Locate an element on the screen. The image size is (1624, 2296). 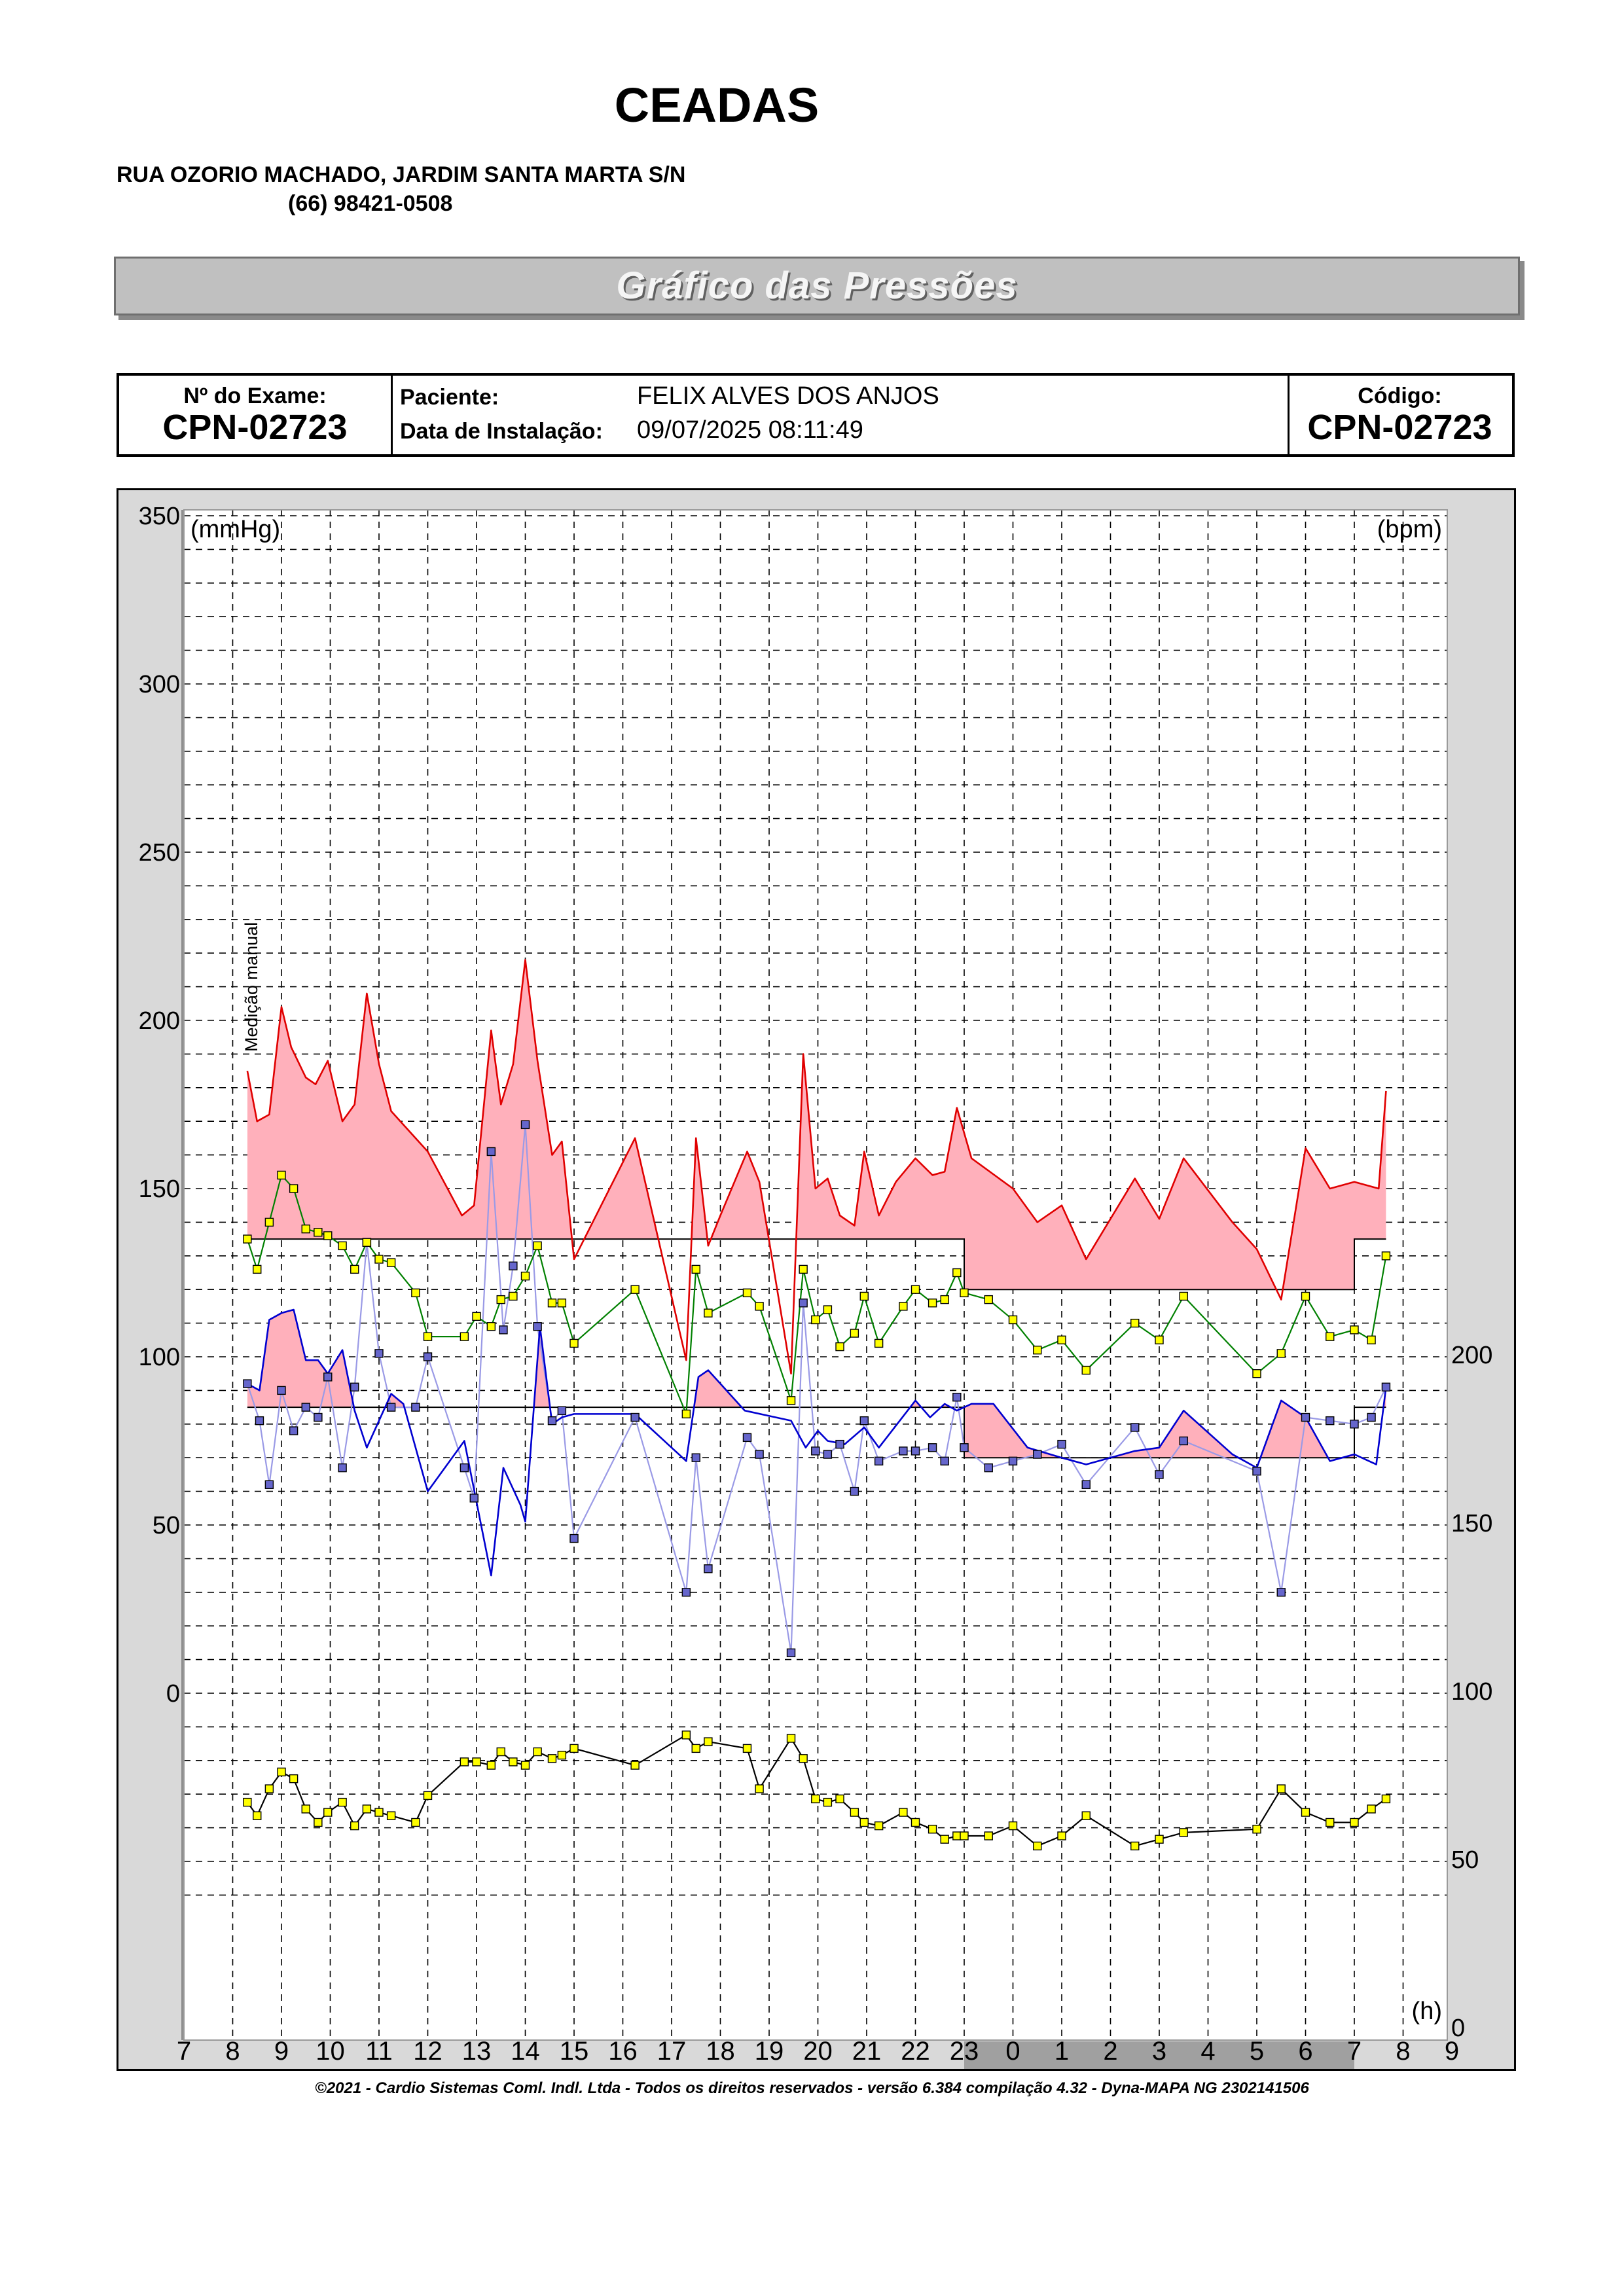
x-tick-label: 5 is located at coordinates (1257, 2051).